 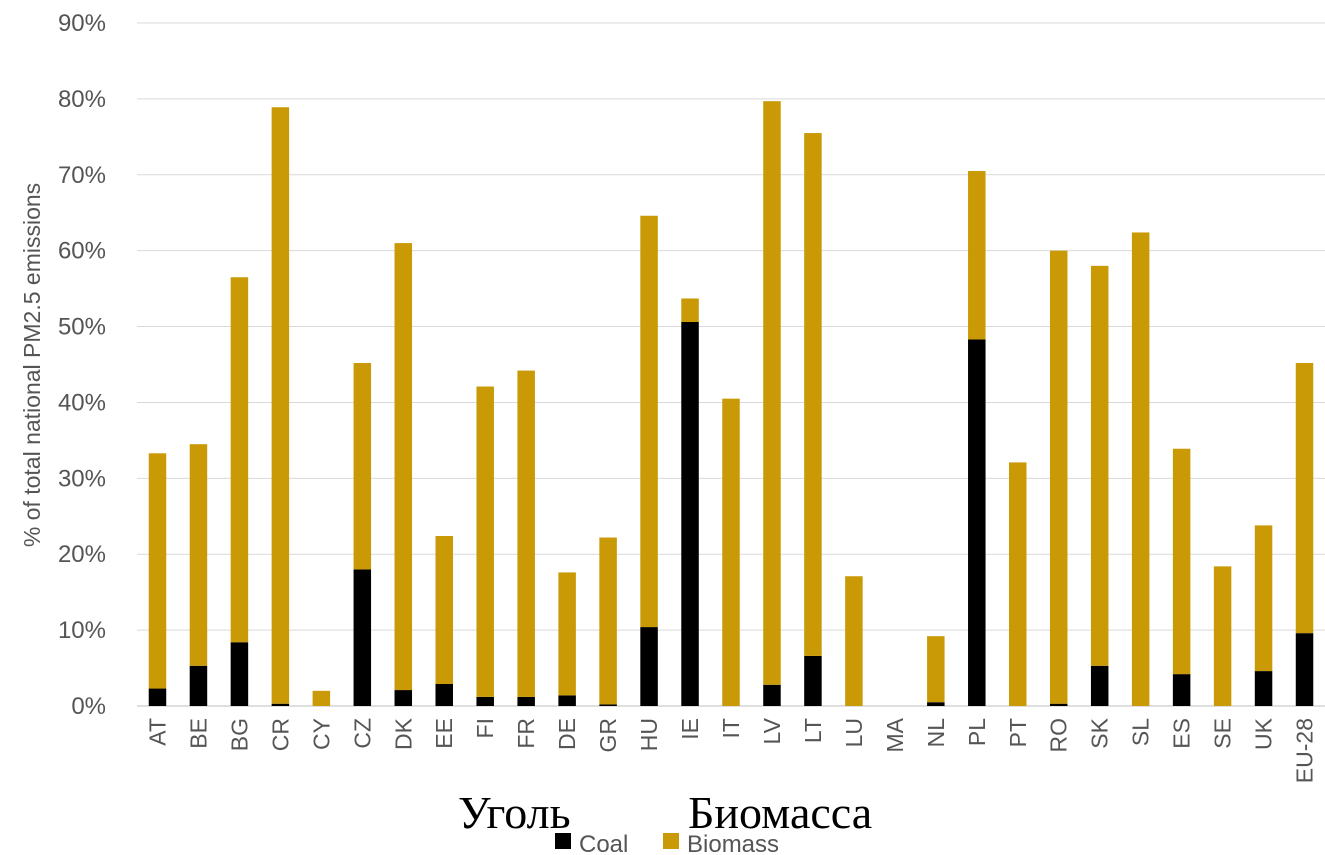 What do you see at coordinates (936, 669) in the screenshot?
I see `bar-biomass-nl` at bounding box center [936, 669].